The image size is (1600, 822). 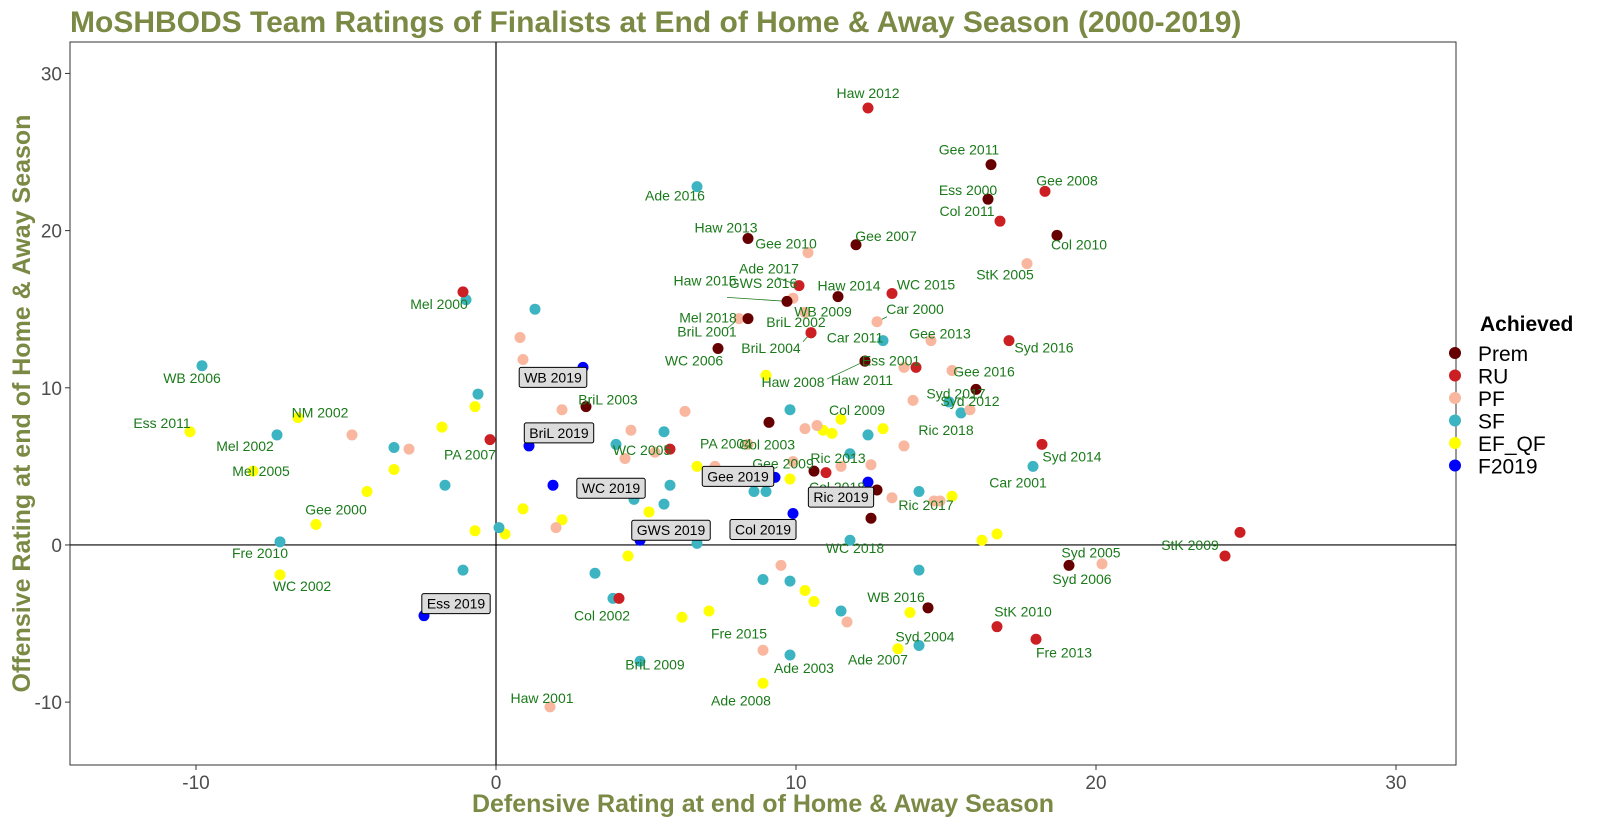 What do you see at coordinates (925, 505) in the screenshot?
I see `label-ric-2017: Ric 2017` at bounding box center [925, 505].